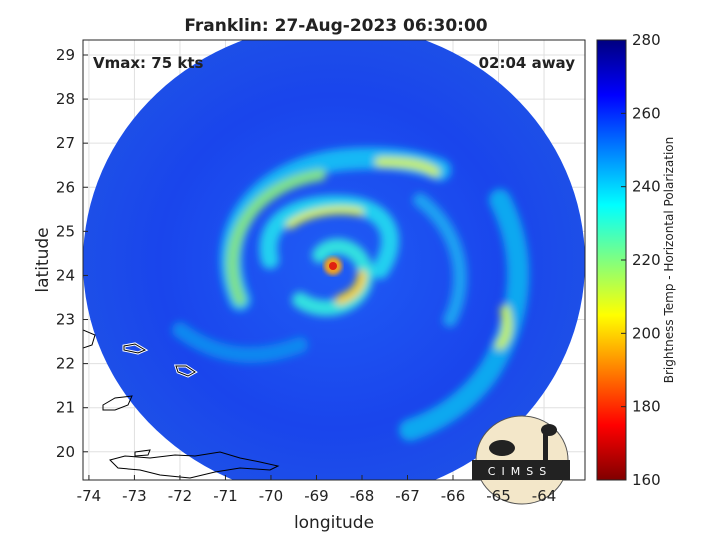  I want to click on x-tick-label: -71, so click(225, 496).